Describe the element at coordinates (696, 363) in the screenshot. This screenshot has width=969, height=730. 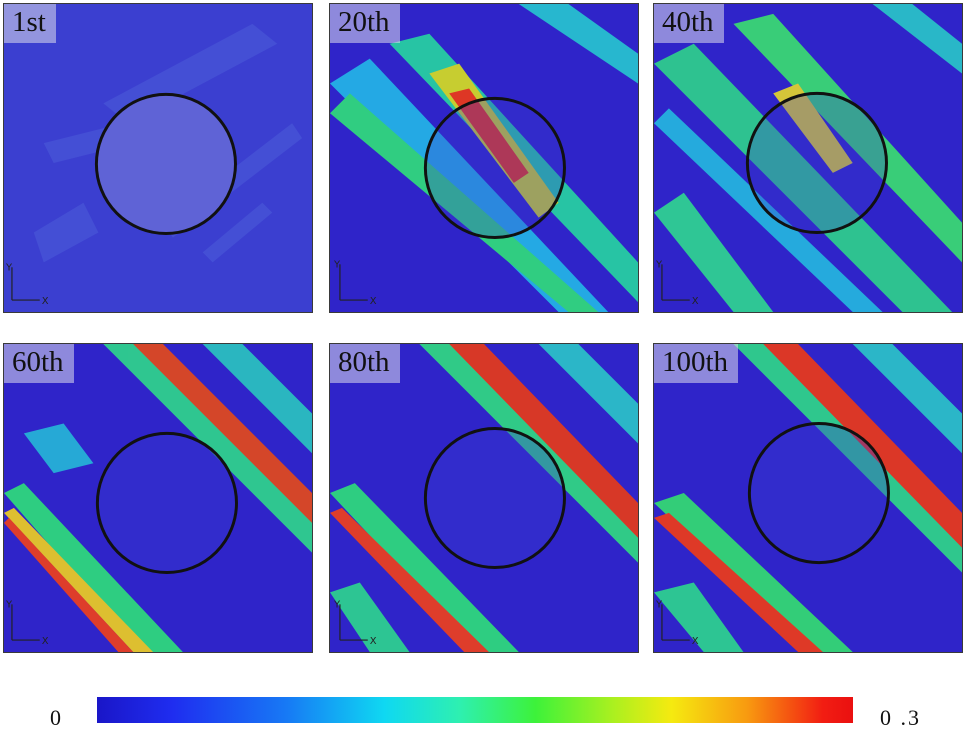
I see `panel-label: 100th` at that location.